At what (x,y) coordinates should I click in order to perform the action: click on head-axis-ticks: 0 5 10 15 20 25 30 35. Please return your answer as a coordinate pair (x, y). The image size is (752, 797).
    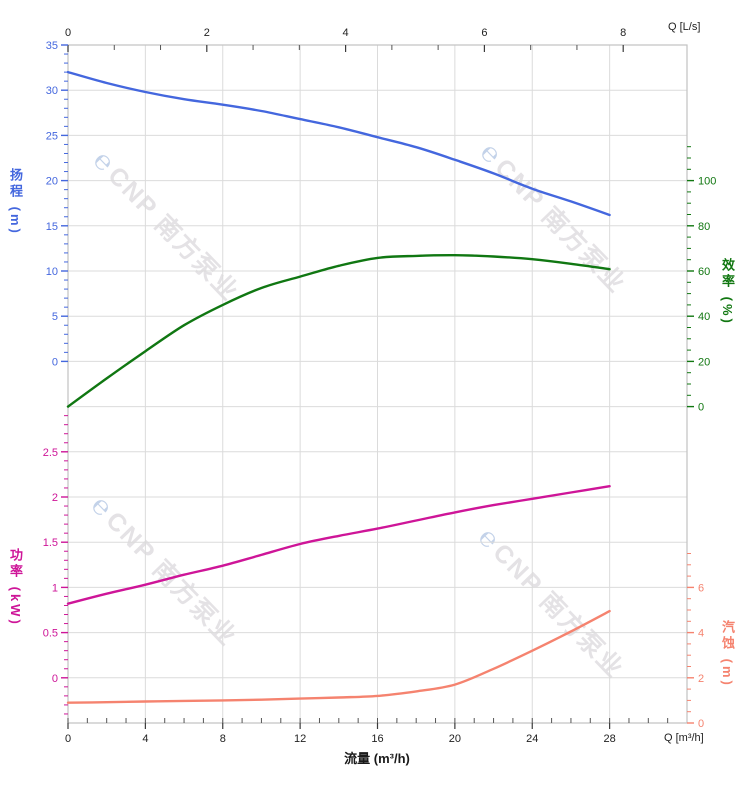
    Looking at the image, I should click on (57, 204).